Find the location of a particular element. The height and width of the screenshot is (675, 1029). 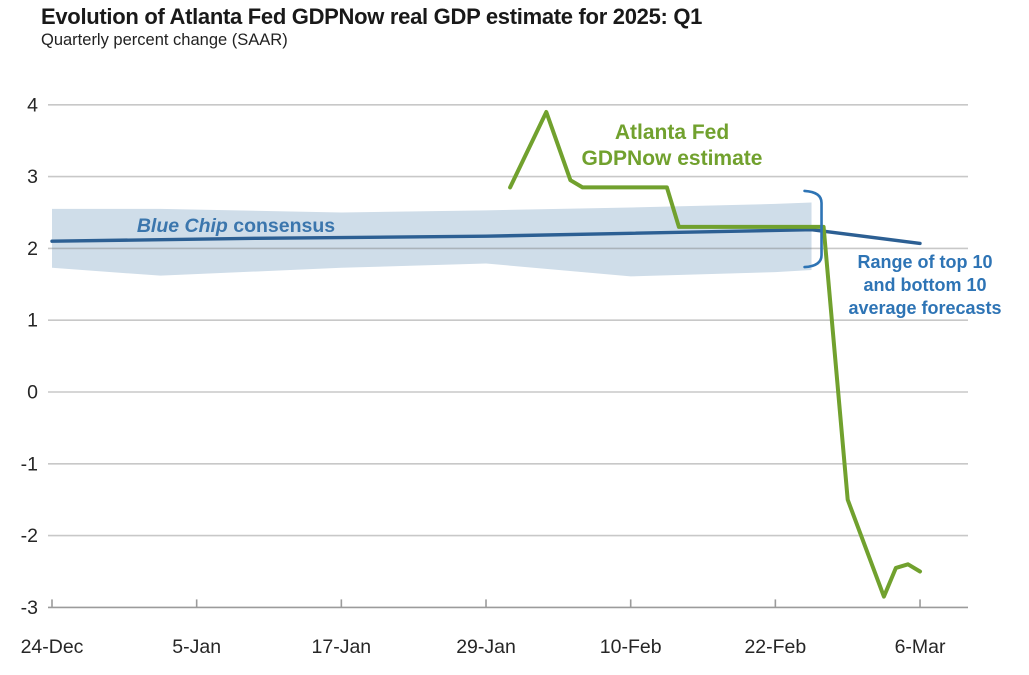

chart-subtitle: Quarterly percent change (SAAR) is located at coordinates (164, 40).